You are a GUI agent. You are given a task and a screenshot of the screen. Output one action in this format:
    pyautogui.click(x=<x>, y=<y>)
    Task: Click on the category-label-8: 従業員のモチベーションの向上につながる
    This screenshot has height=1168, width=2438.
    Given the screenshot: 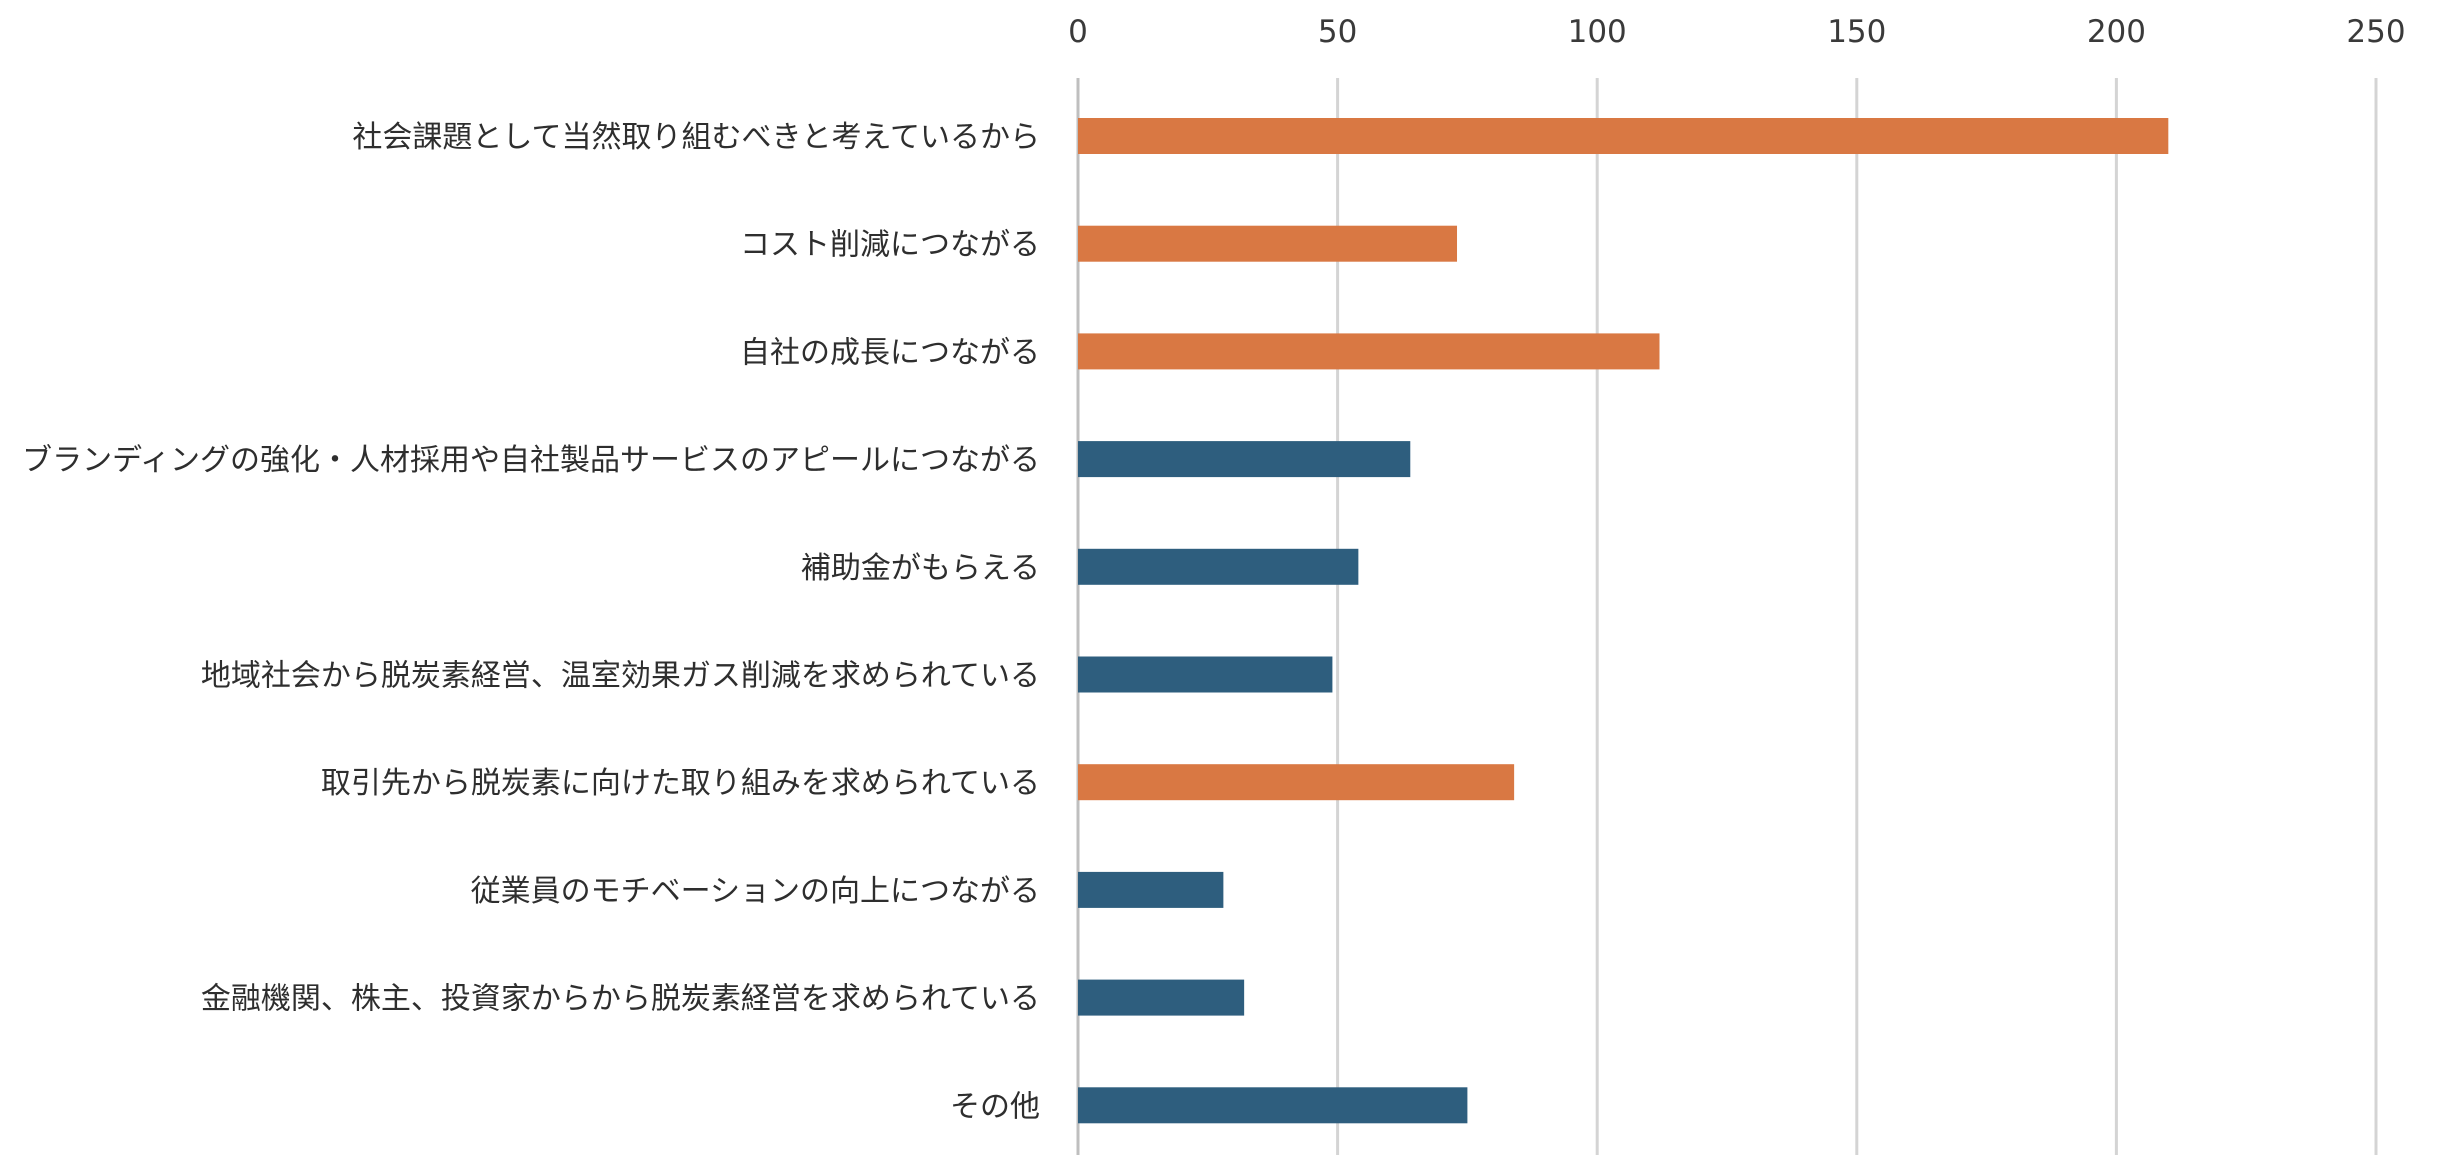 What is the action you would take?
    pyautogui.click(x=755, y=891)
    